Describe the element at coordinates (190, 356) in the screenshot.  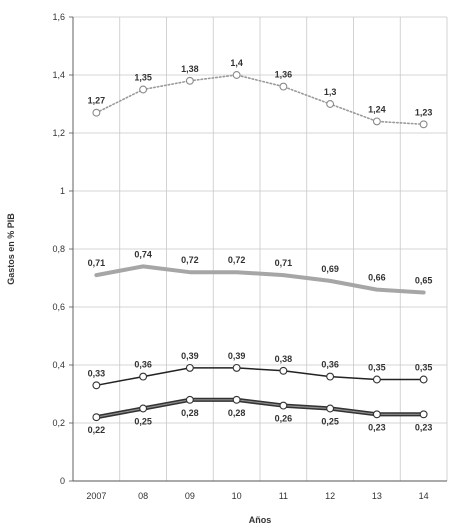
I see `series-2-data-label-2: 0,39` at that location.